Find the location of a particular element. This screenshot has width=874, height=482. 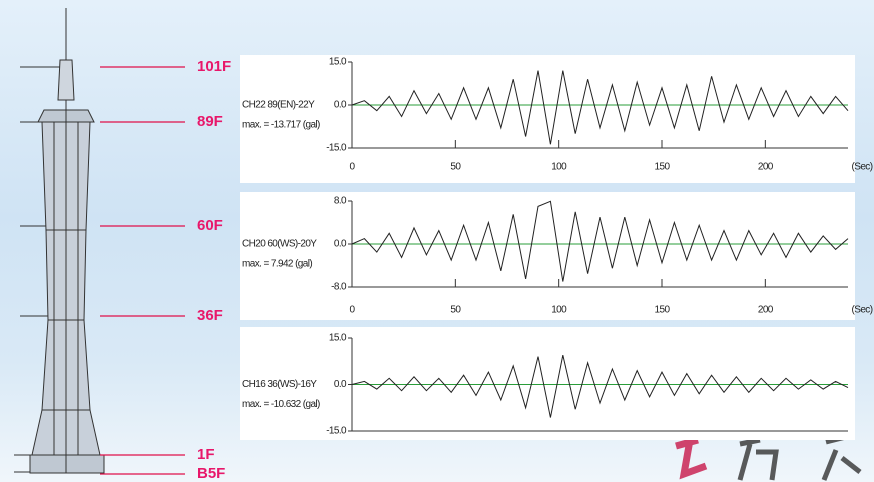

calligraphy is located at coordinates (768, 457).